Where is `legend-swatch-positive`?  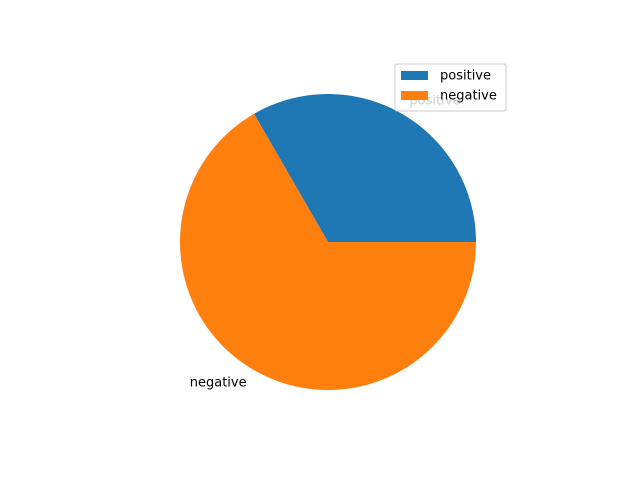
legend-swatch-positive is located at coordinates (414, 75).